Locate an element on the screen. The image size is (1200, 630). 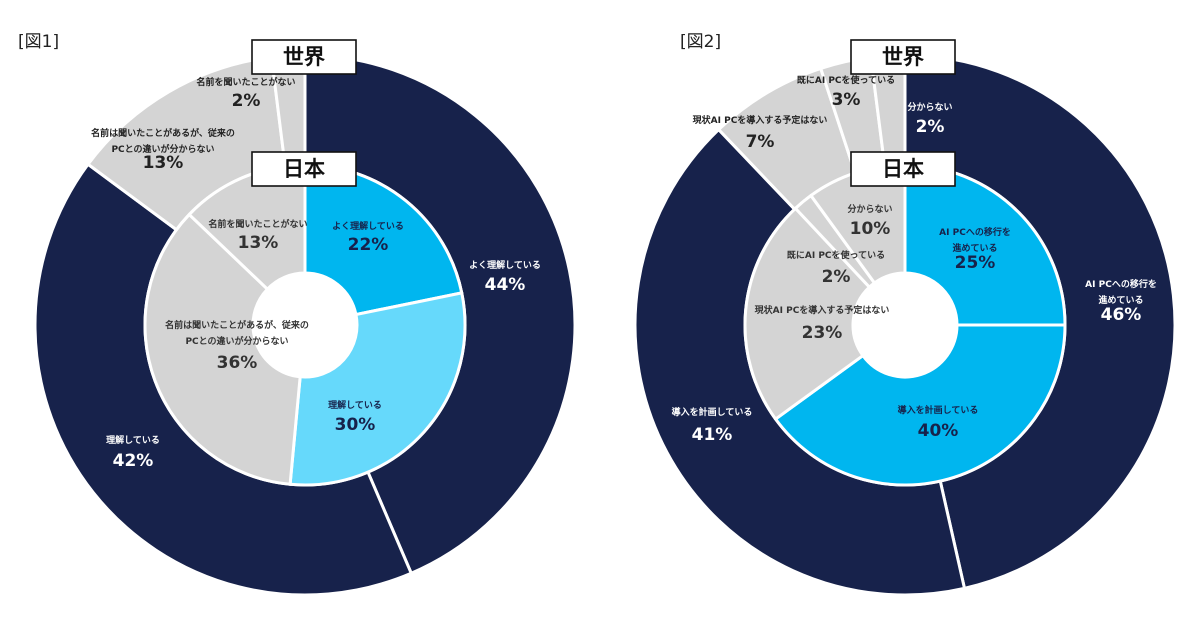
chart2-outer-value-label-4: 2% is located at coordinates (930, 127).